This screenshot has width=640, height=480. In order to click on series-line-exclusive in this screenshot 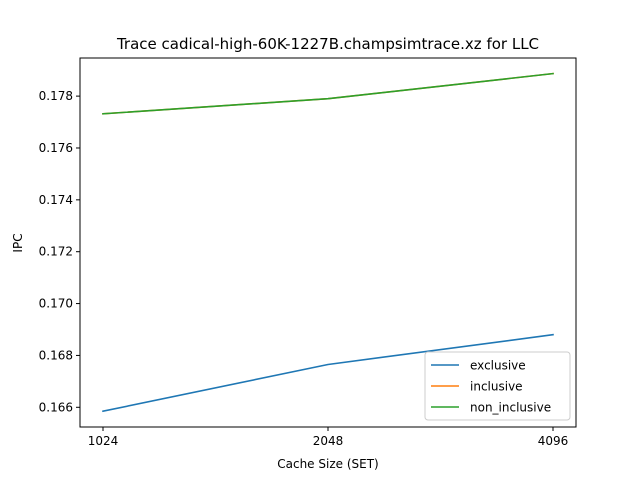, I will do `click(328, 373)`.